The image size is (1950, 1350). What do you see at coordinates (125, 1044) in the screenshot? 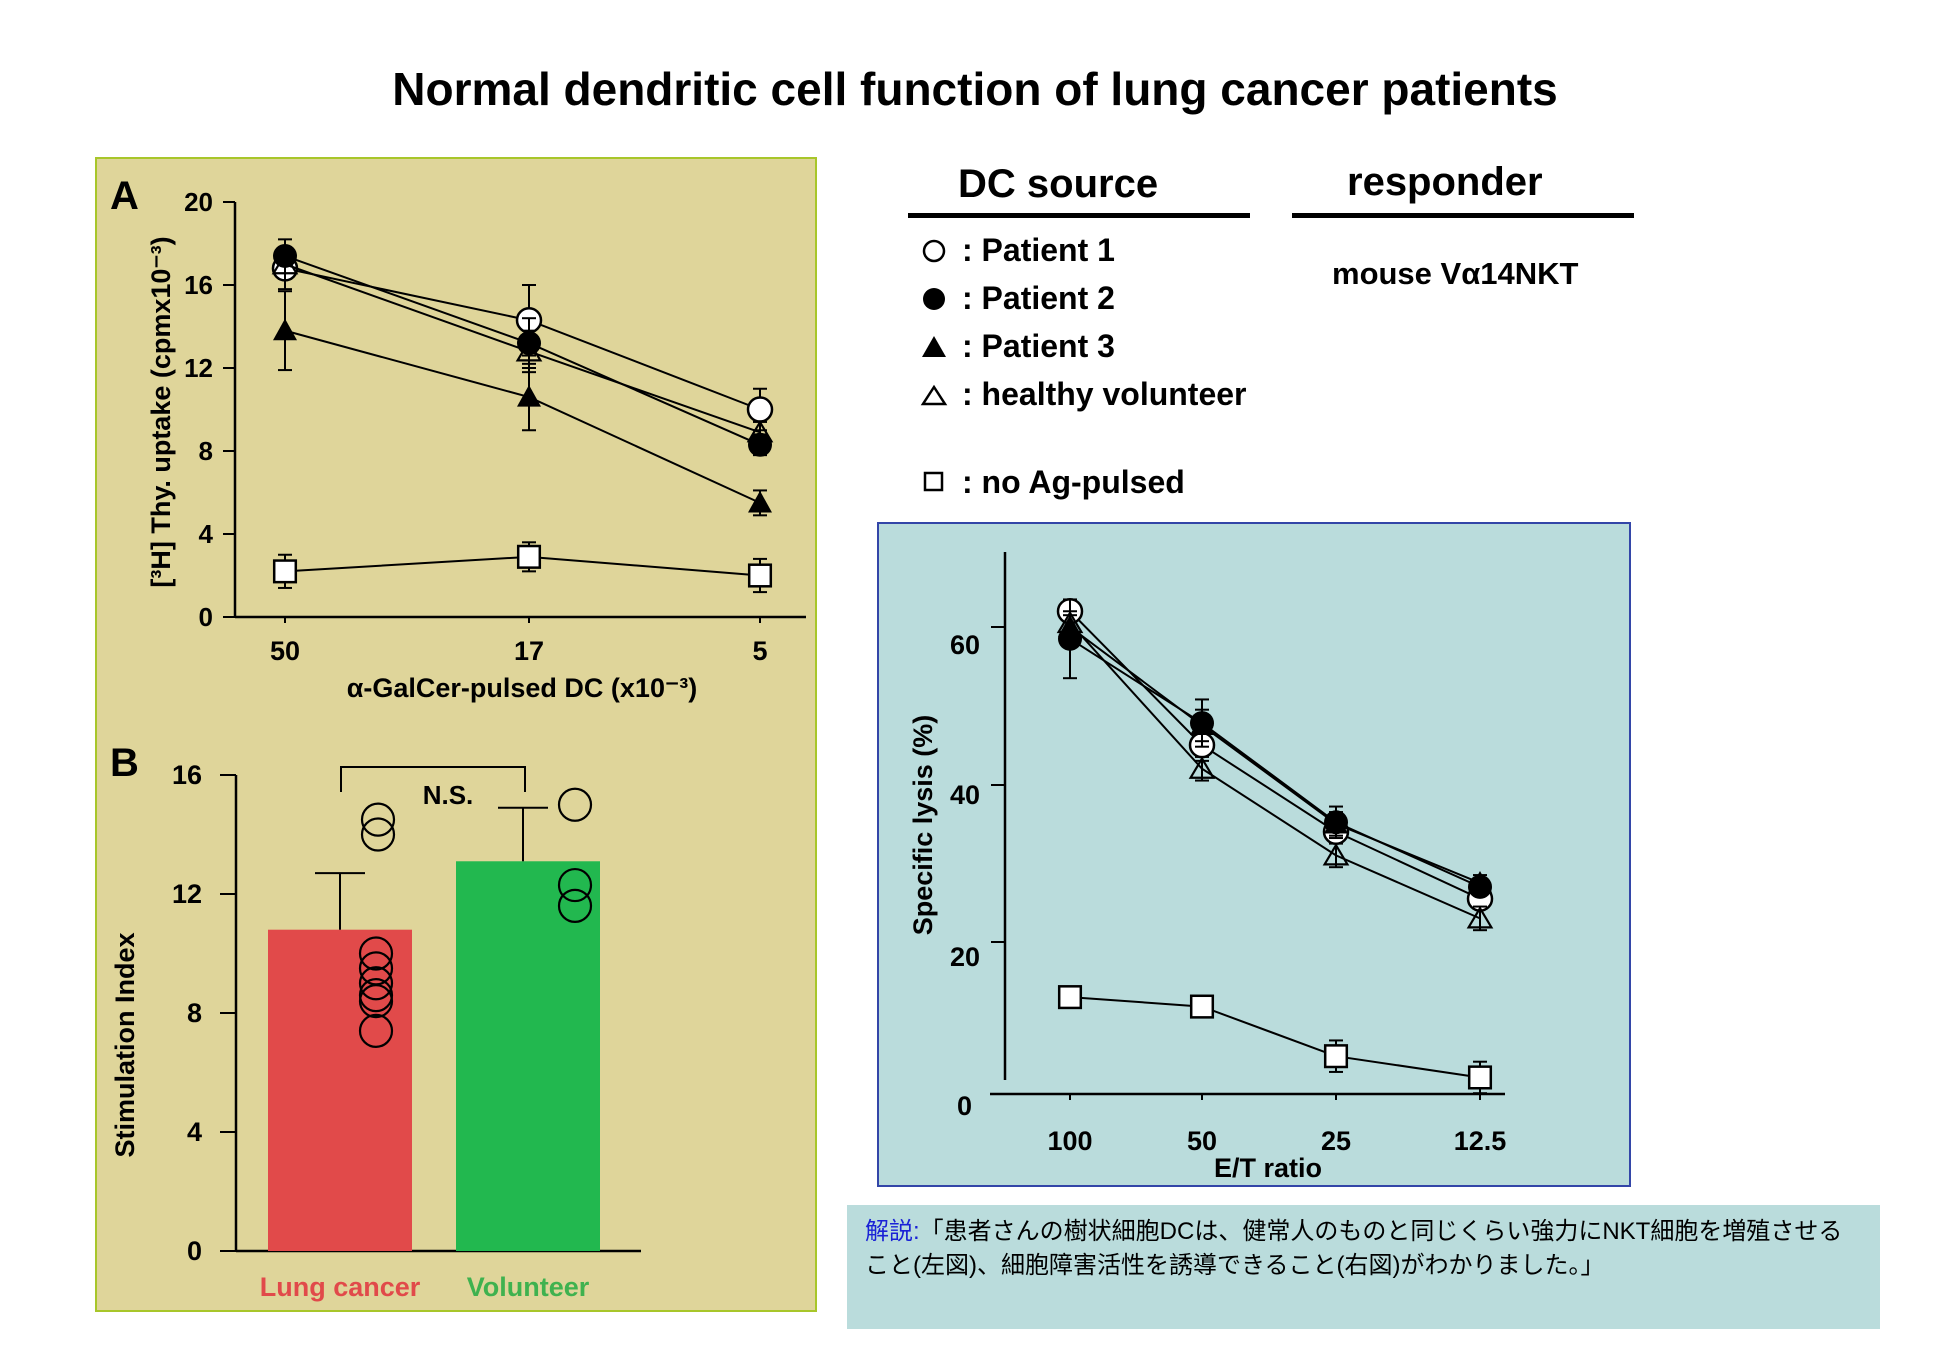
I see `chart-b-y-label: Stimulation Index` at bounding box center [125, 1044].